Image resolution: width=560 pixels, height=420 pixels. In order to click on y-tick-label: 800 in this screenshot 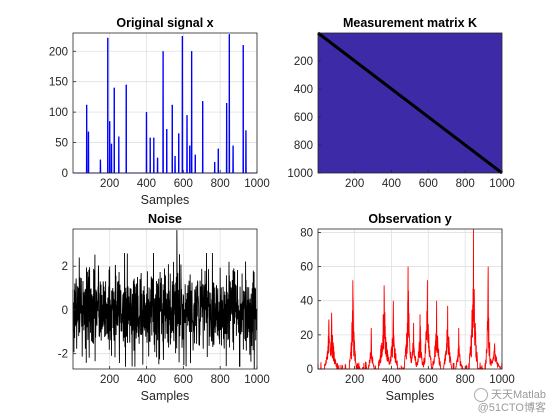, I will do `click(303, 146)`.